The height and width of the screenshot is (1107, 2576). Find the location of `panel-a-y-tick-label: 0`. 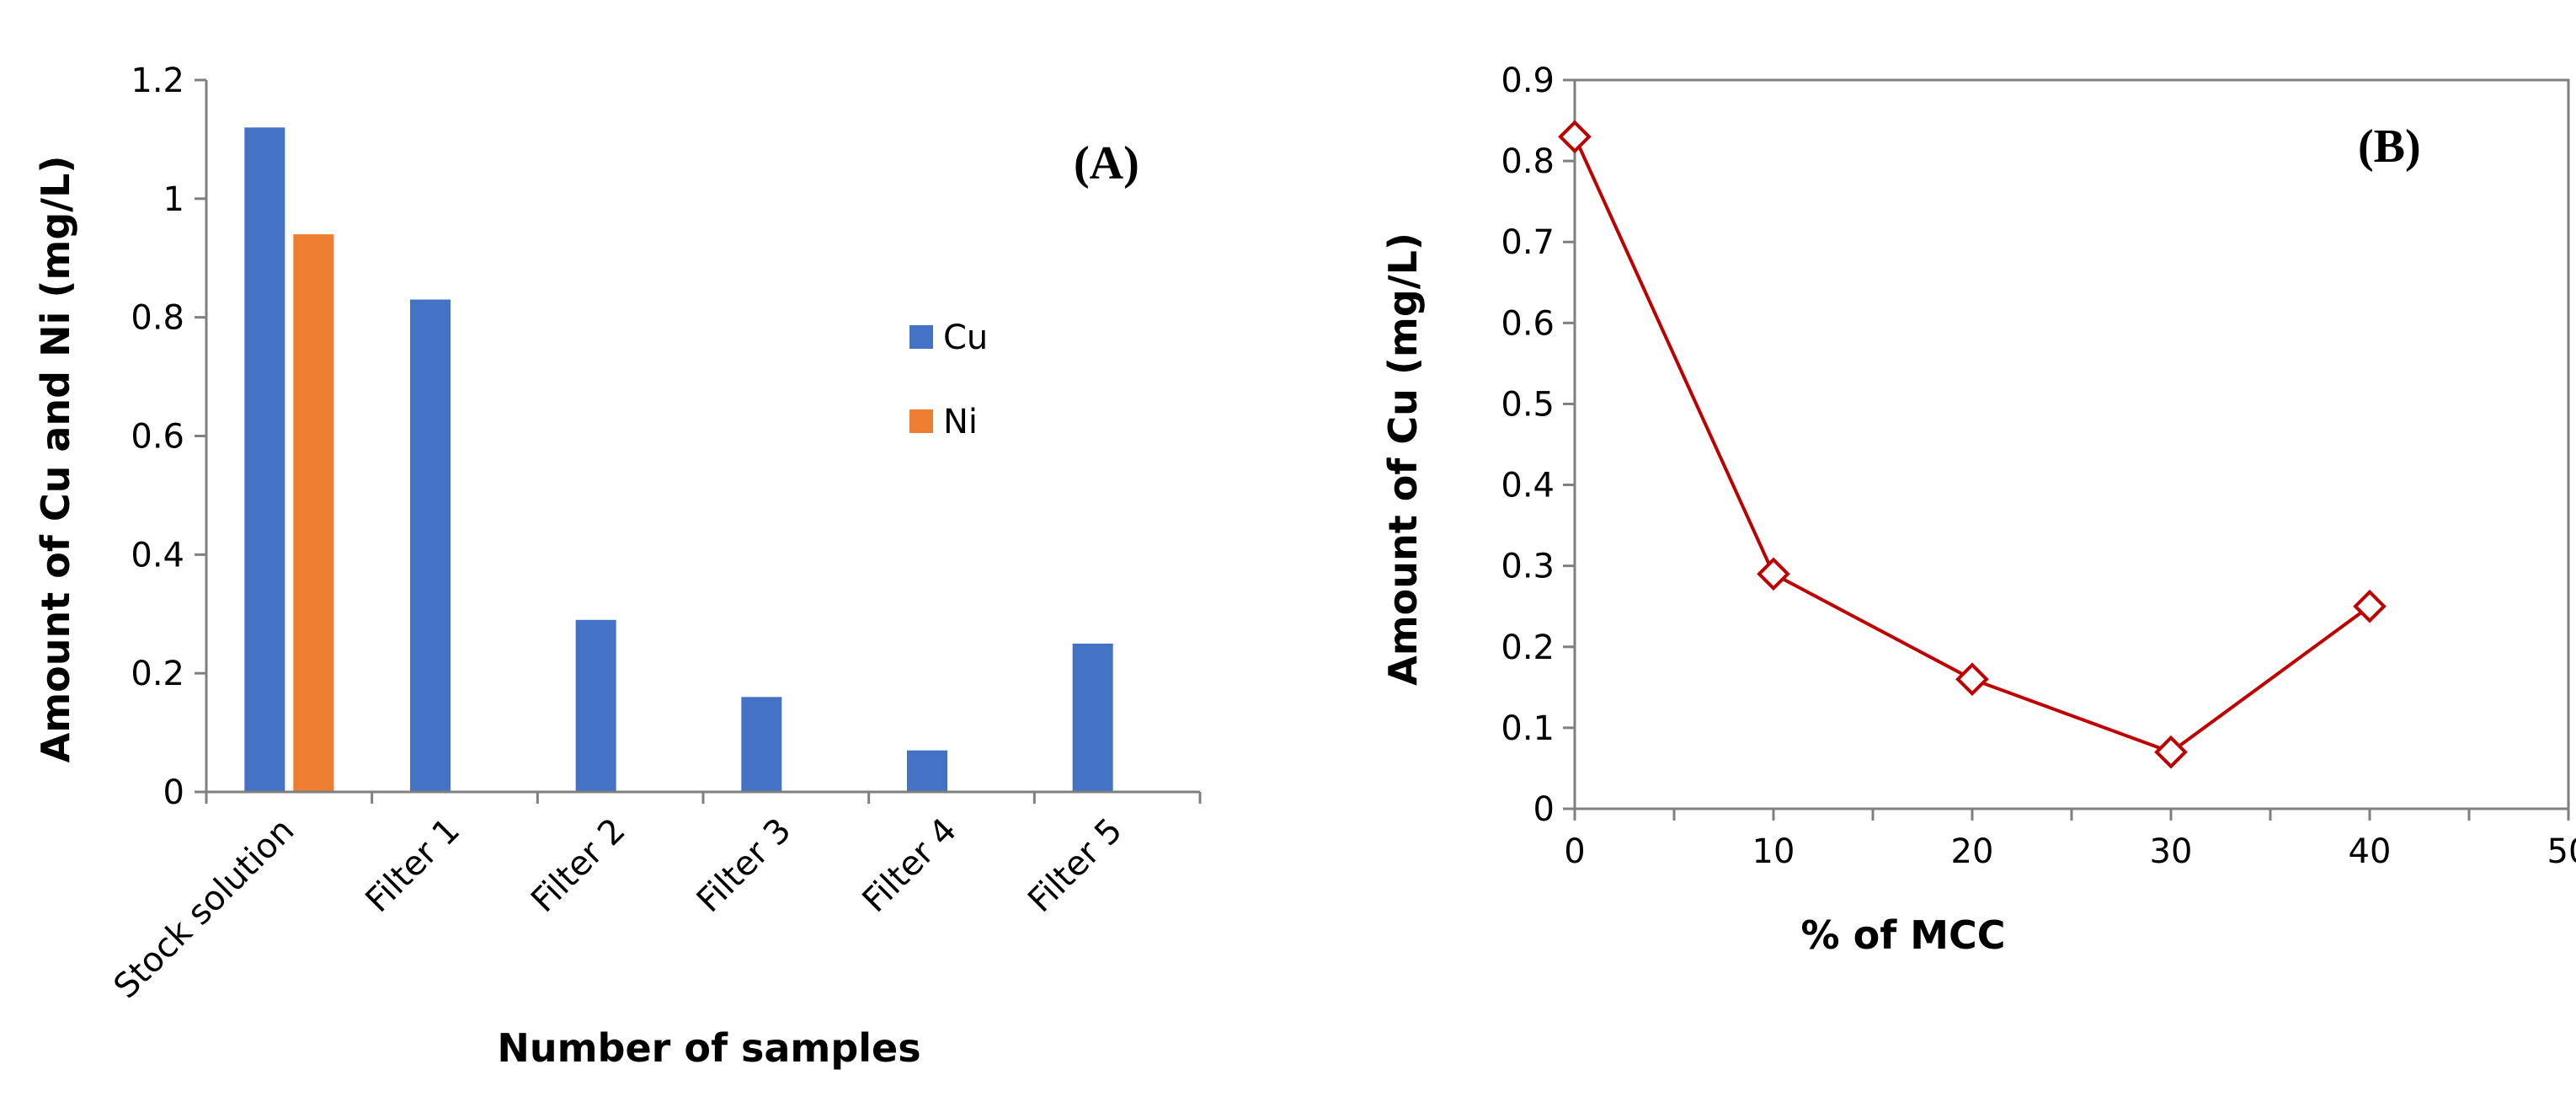

panel-a-y-tick-label: 0 is located at coordinates (173, 793).